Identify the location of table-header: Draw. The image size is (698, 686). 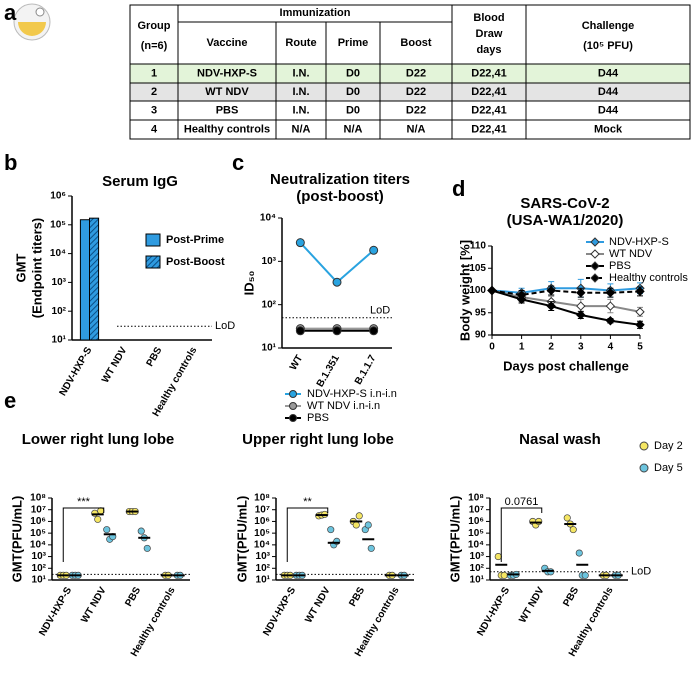
(489, 34).